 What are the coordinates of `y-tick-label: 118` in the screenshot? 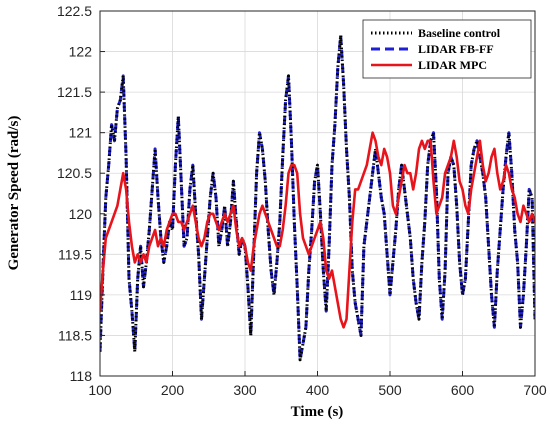 It's located at (81, 376).